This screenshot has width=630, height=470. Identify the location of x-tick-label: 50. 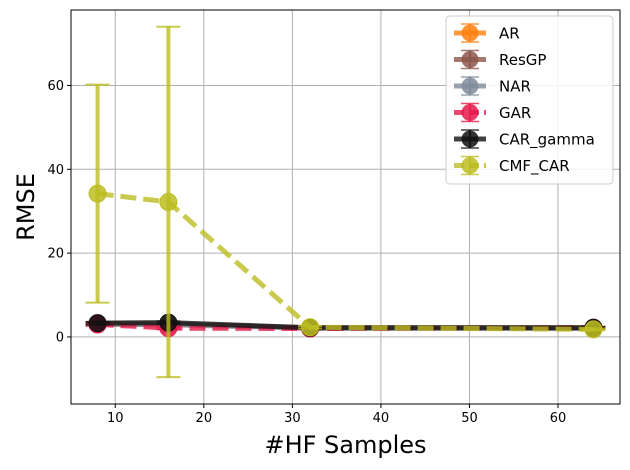
(469, 418).